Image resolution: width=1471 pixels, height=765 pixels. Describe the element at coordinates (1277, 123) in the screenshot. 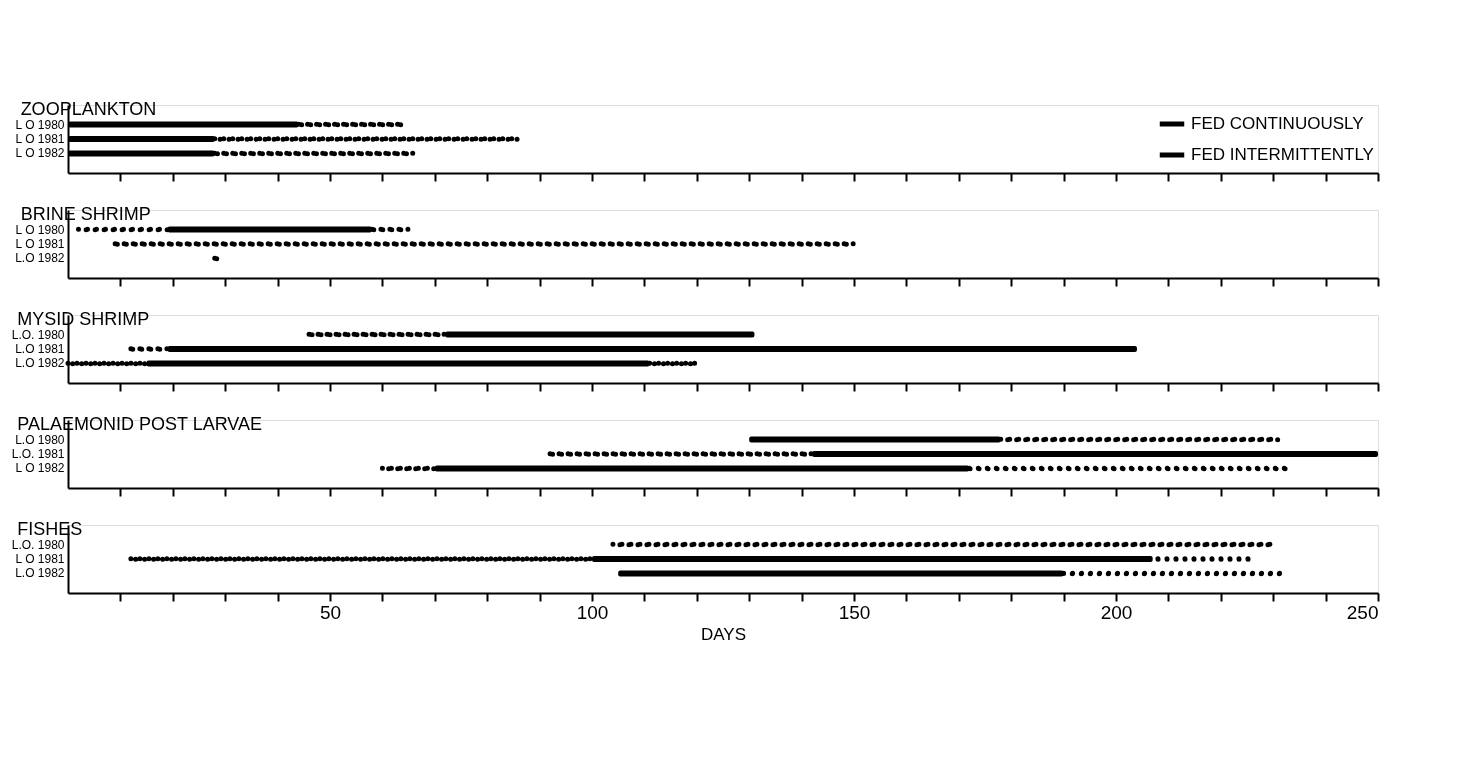

I see `legend-label: FED CONTINUOUSLY` at that location.